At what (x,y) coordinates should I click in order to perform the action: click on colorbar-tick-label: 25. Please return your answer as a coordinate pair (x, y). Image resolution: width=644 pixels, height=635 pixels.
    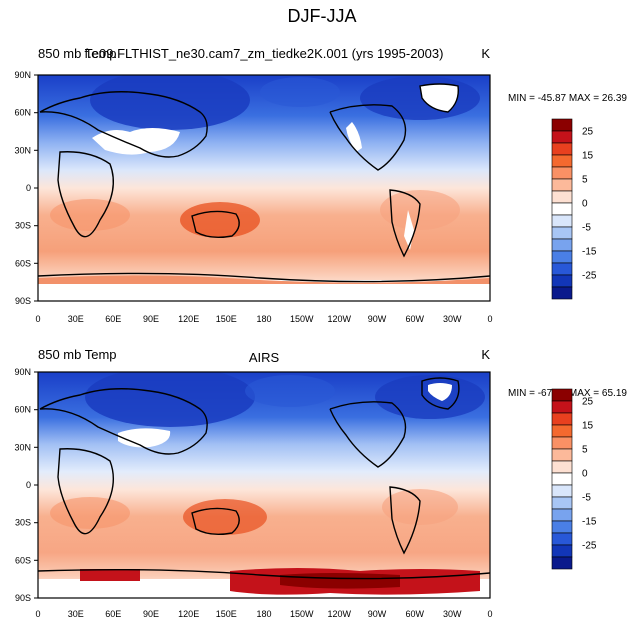
    Looking at the image, I should click on (588, 132).